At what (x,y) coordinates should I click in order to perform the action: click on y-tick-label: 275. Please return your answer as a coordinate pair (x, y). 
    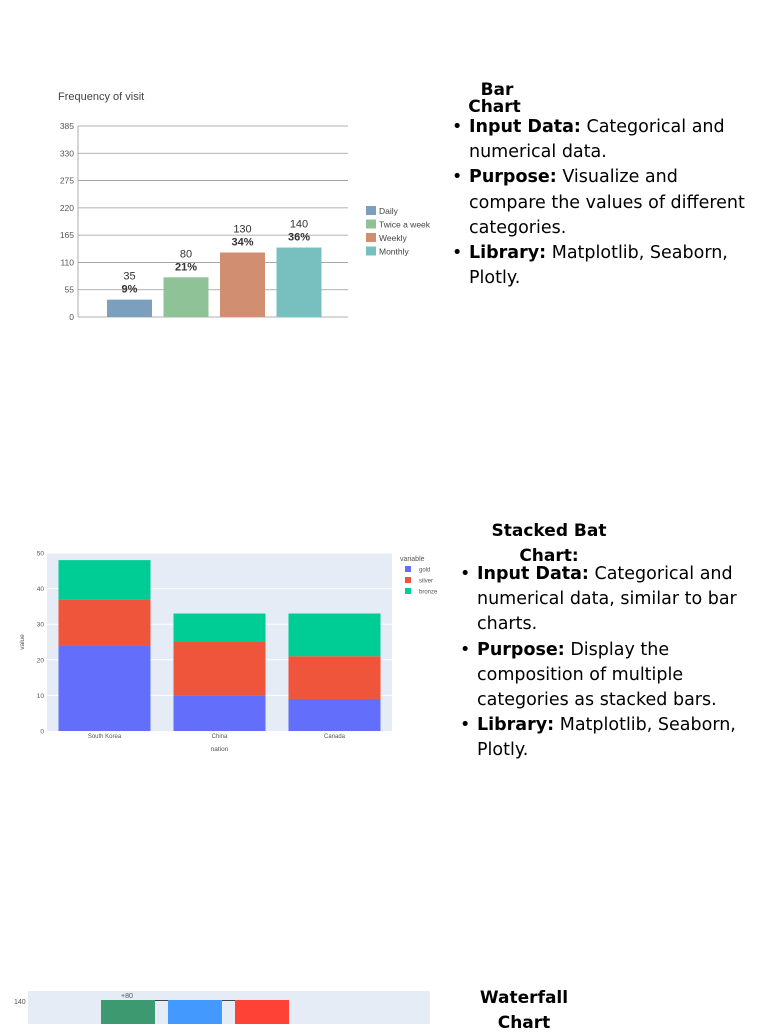
    Looking at the image, I should click on (67, 181).